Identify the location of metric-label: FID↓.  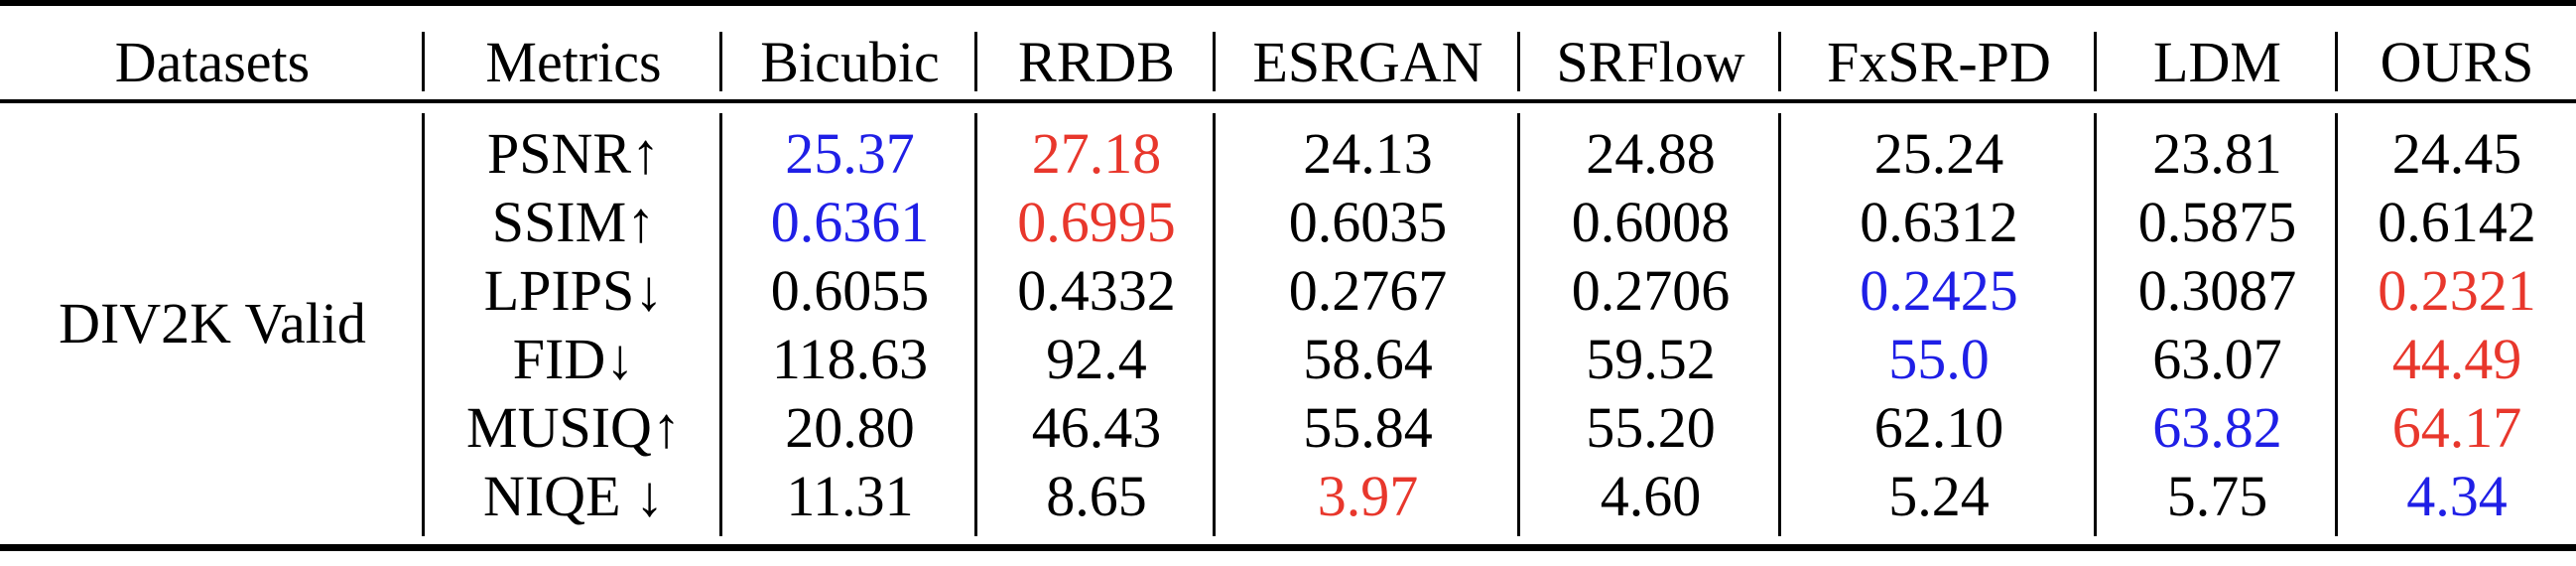
(574, 359).